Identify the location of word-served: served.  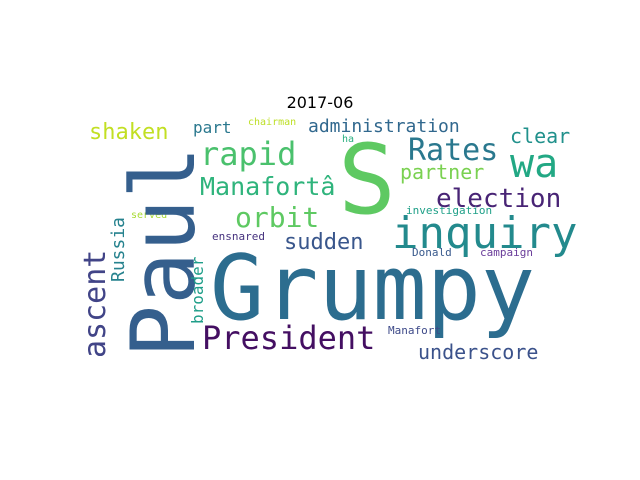
(149, 215).